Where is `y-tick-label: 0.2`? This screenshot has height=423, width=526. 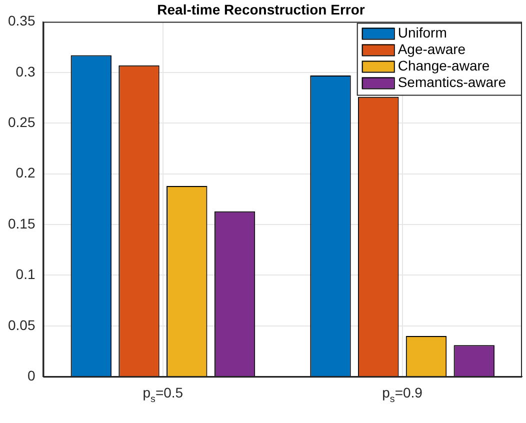 y-tick-label: 0.2 is located at coordinates (26, 172).